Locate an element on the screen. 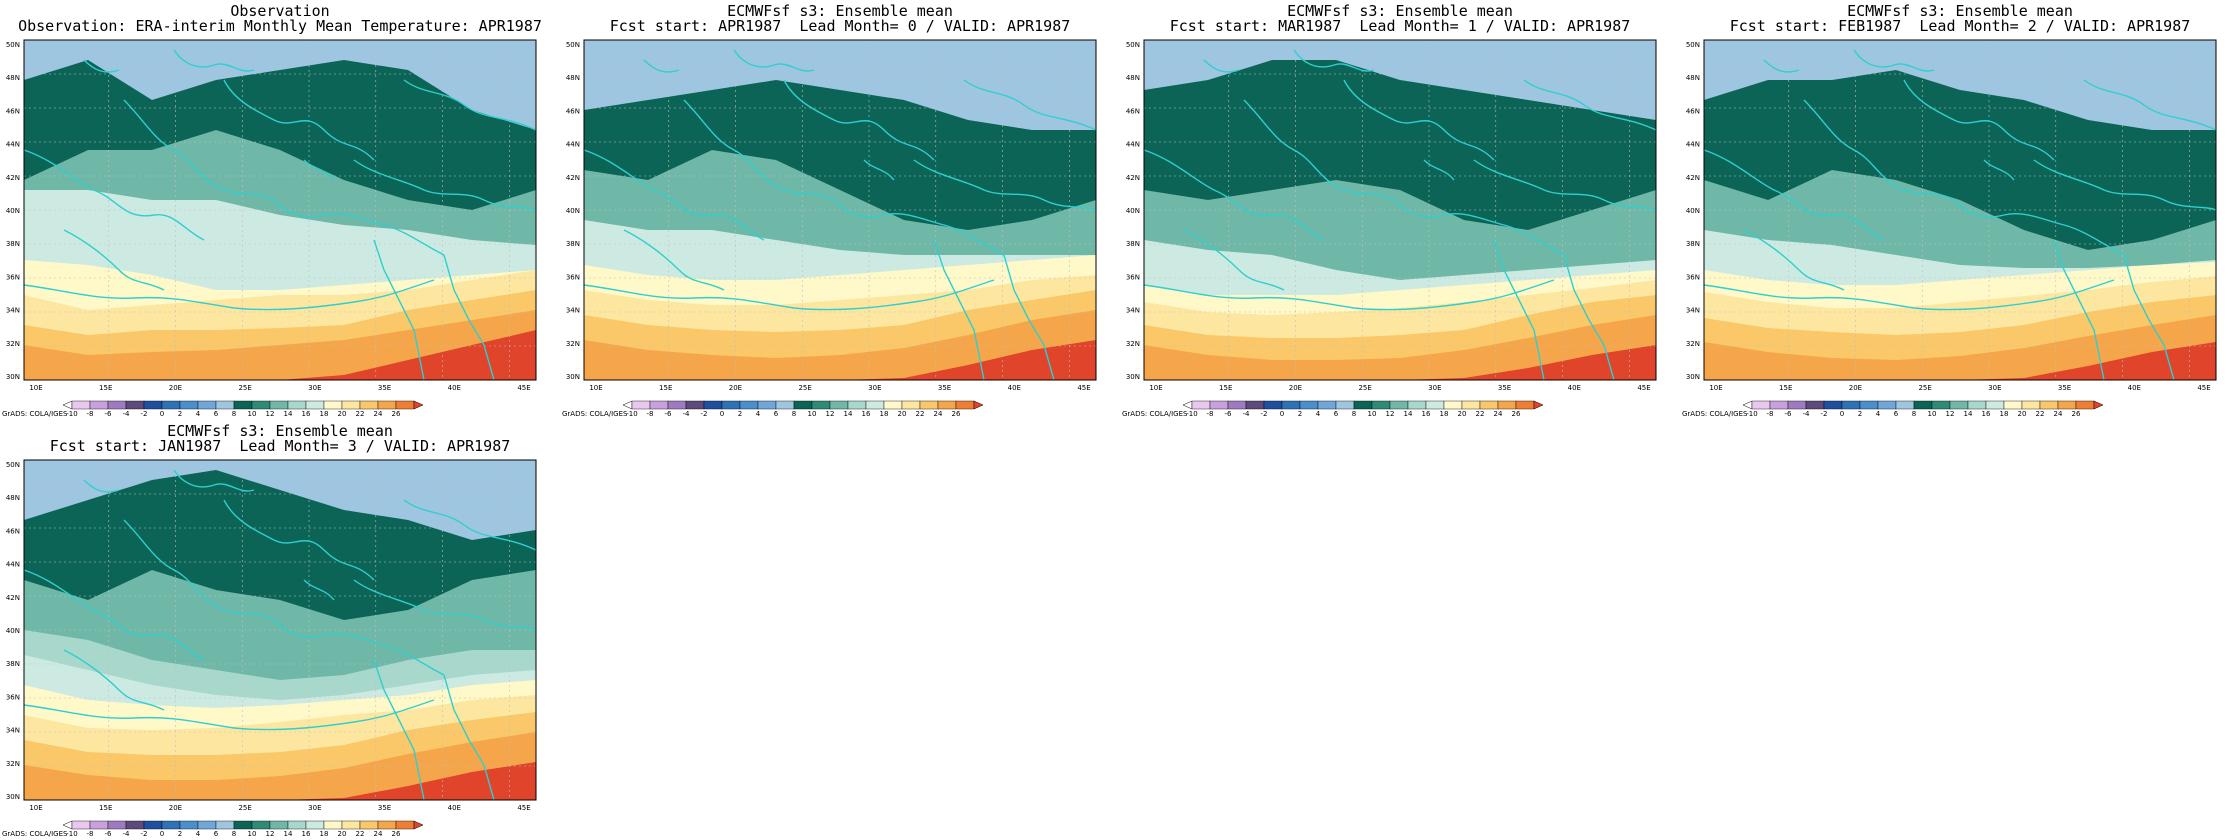  colorbar-tick-label: 10 is located at coordinates (252, 834).